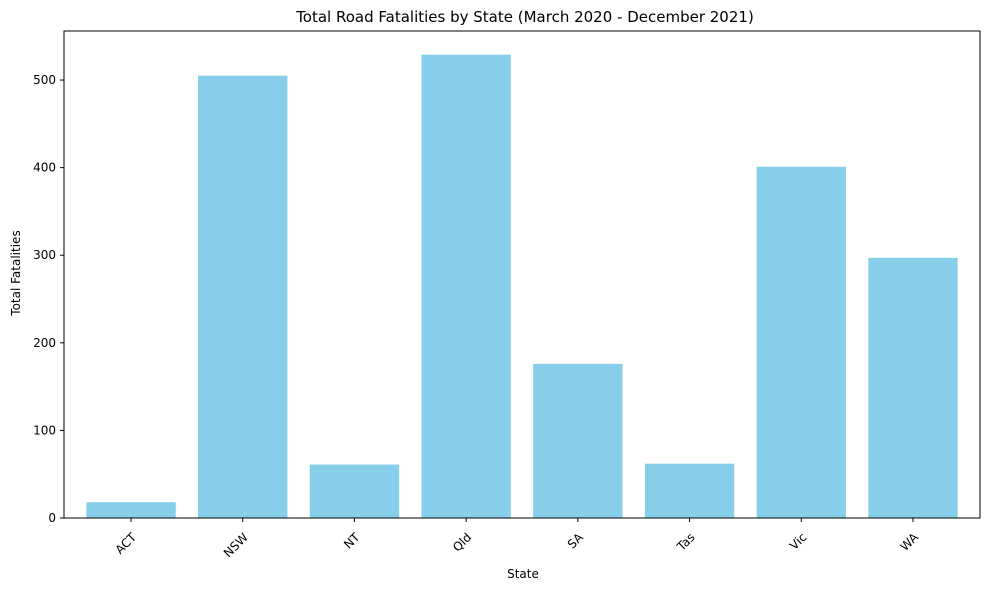 This screenshot has height=590, width=989. What do you see at coordinates (689, 490) in the screenshot?
I see `bar-tas` at bounding box center [689, 490].